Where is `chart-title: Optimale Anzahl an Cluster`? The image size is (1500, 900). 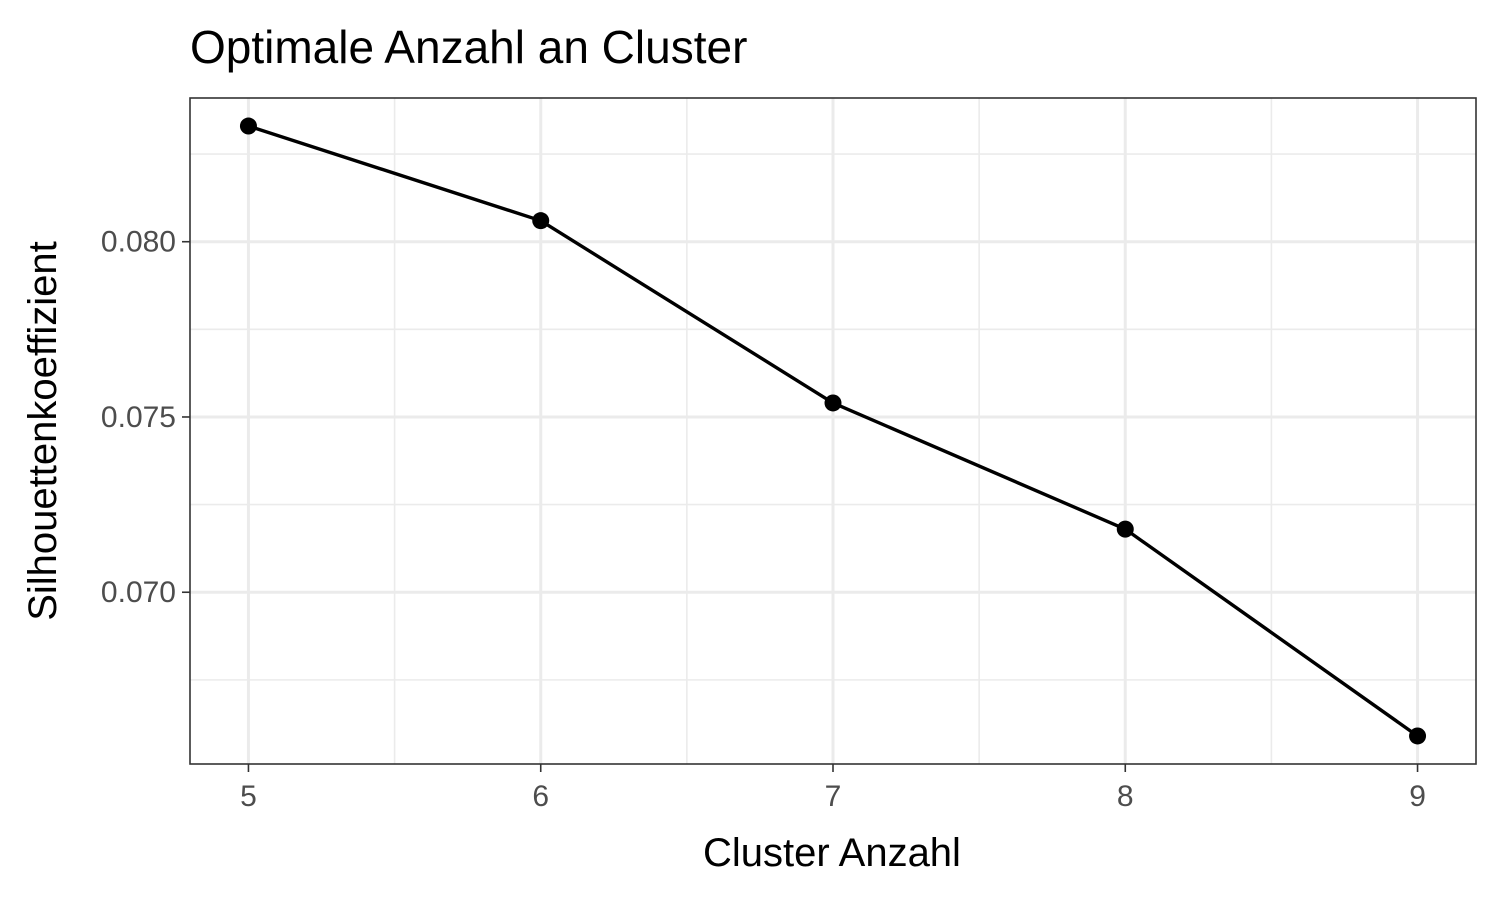 chart-title: Optimale Anzahl an Cluster is located at coordinates (468, 47).